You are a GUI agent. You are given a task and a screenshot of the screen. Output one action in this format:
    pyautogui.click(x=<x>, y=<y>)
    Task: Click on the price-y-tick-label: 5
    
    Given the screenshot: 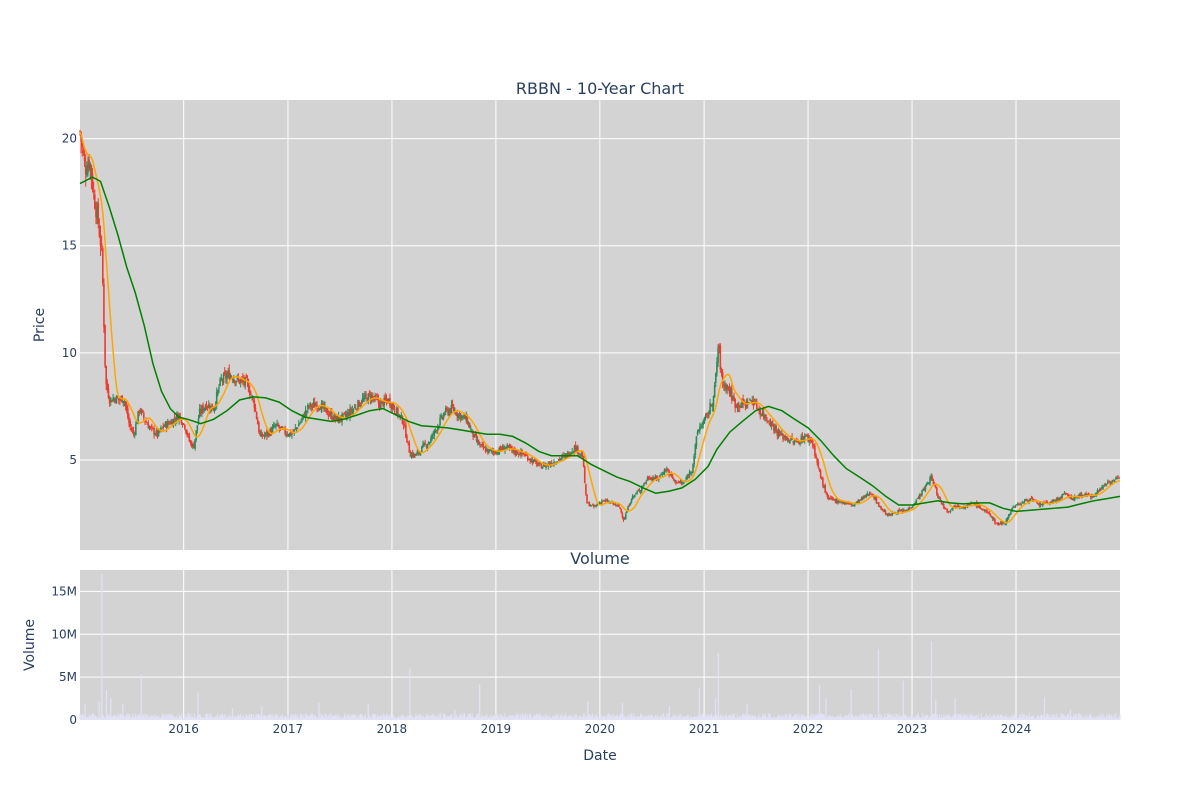 What is the action you would take?
    pyautogui.click(x=73, y=460)
    